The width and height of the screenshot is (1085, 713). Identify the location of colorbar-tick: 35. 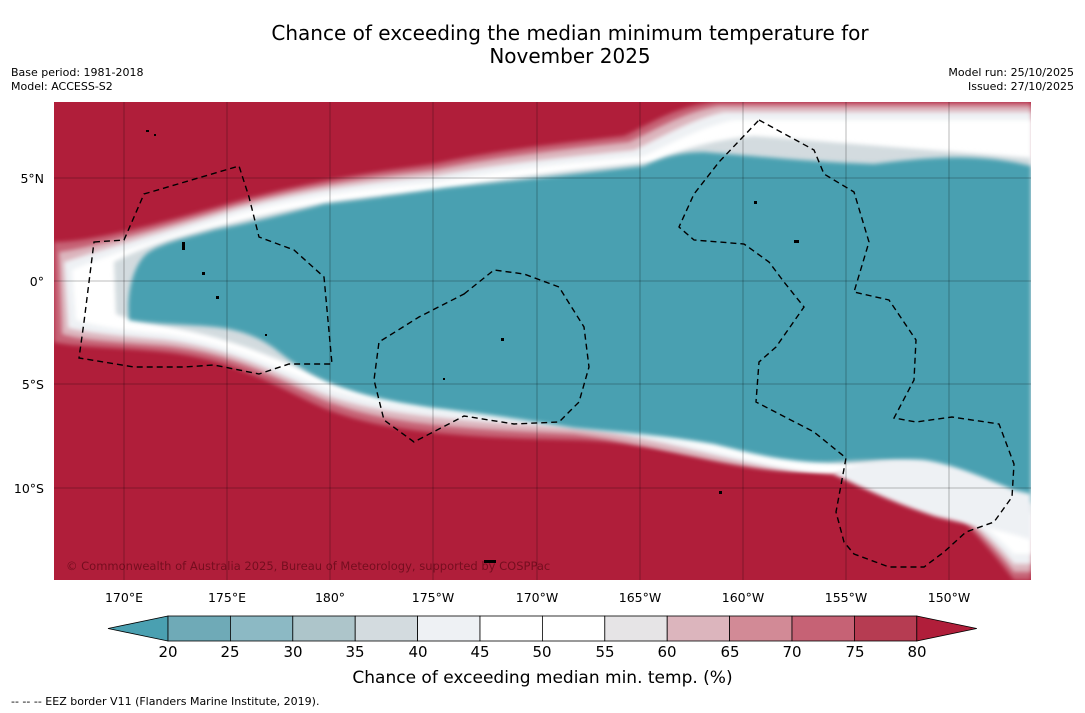
(355, 652).